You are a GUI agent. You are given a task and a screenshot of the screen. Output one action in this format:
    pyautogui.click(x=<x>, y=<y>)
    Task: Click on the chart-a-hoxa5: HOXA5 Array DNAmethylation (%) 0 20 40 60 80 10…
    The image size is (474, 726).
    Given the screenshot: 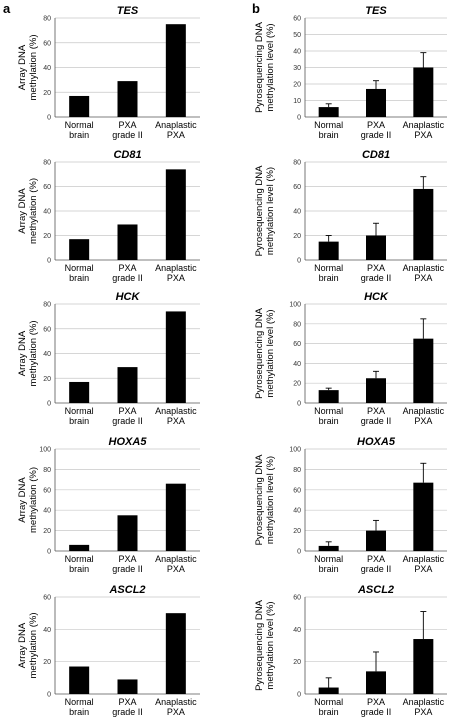 What is the action you would take?
    pyautogui.click(x=108, y=505)
    